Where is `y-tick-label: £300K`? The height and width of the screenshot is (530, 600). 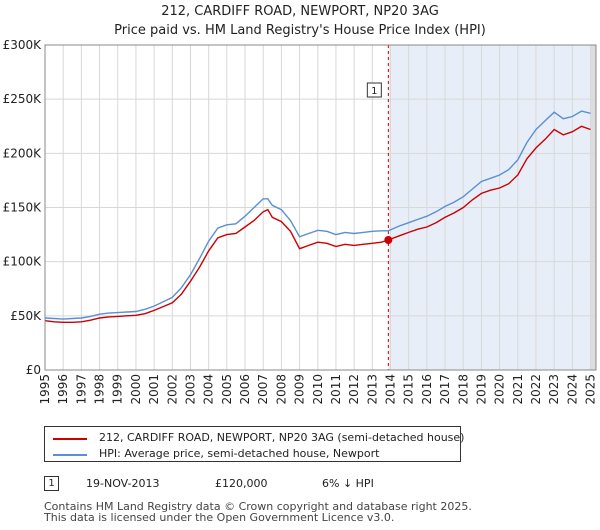
y-tick-label: £300K is located at coordinates (23, 45).